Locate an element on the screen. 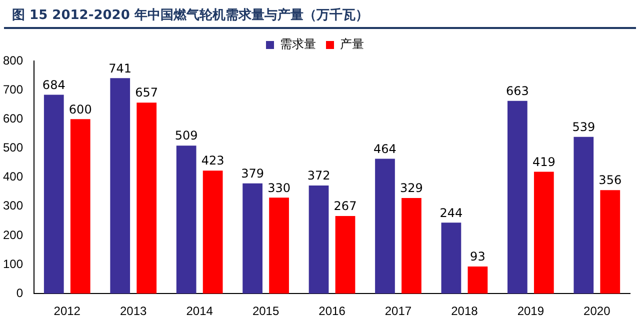 Image resolution: width=640 pixels, height=321 pixels. data-label: 600 is located at coordinates (80, 109).